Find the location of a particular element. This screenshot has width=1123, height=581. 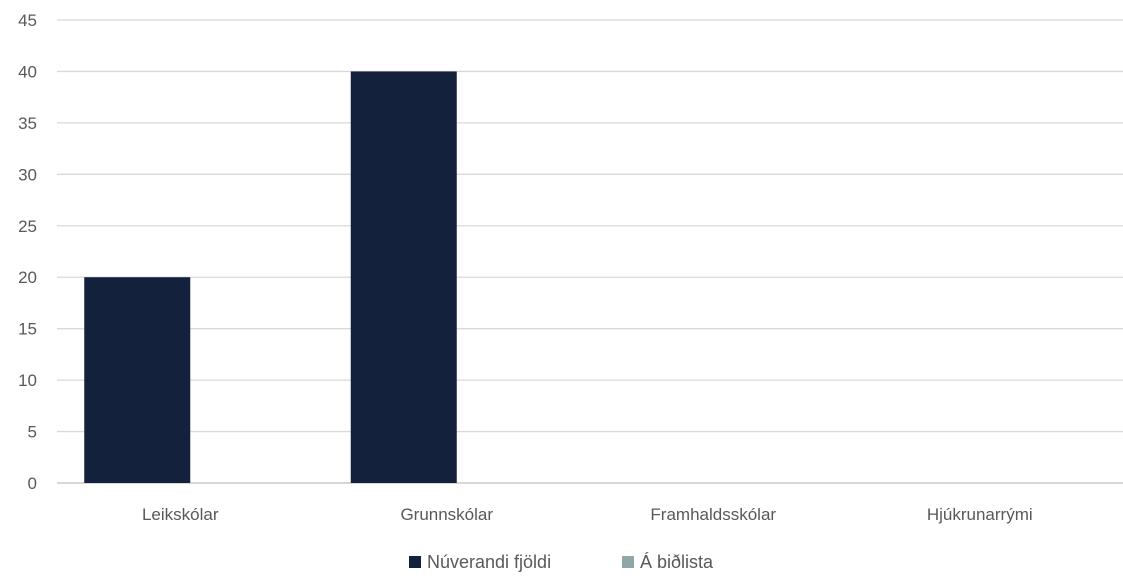

x-category-label: Leikskólar is located at coordinates (180, 514).